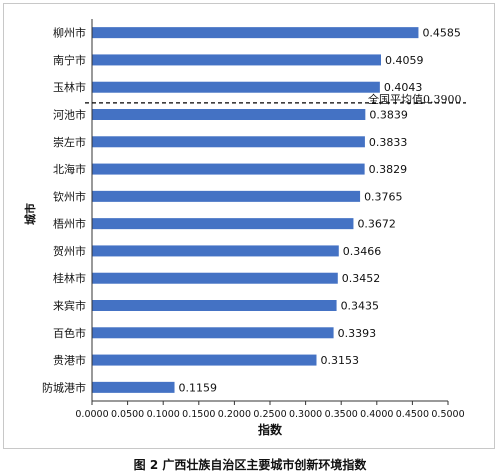  What do you see at coordinates (403, 87) in the screenshot?
I see `value-label: 0.4043` at bounding box center [403, 87].